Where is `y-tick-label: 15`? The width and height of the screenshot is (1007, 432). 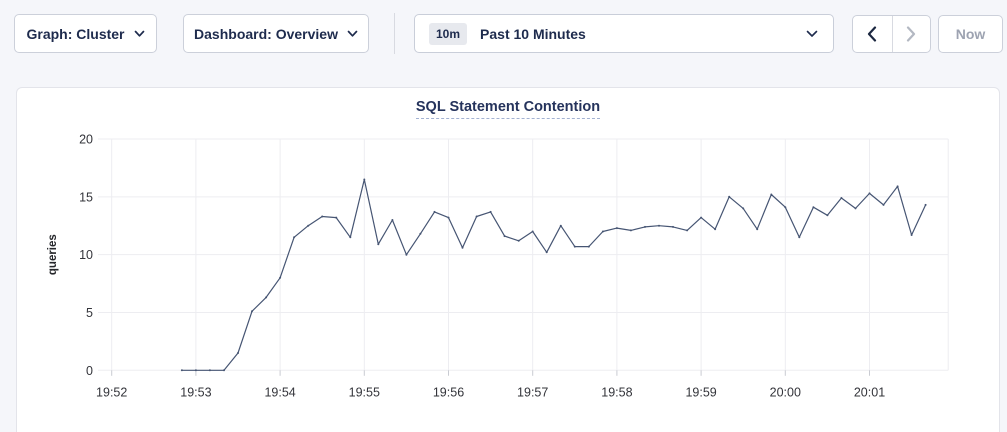 y-tick-label: 15 is located at coordinates (86, 197).